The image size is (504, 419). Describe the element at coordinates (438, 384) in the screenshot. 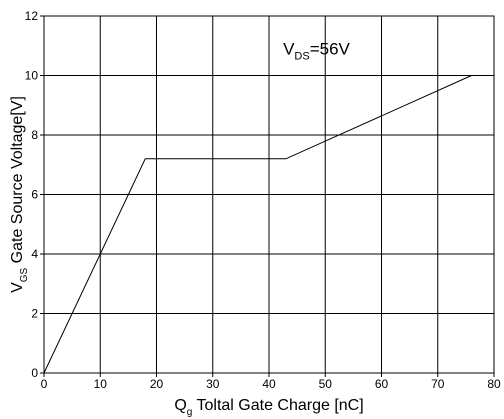

I see `x-tick-label: 70` at that location.